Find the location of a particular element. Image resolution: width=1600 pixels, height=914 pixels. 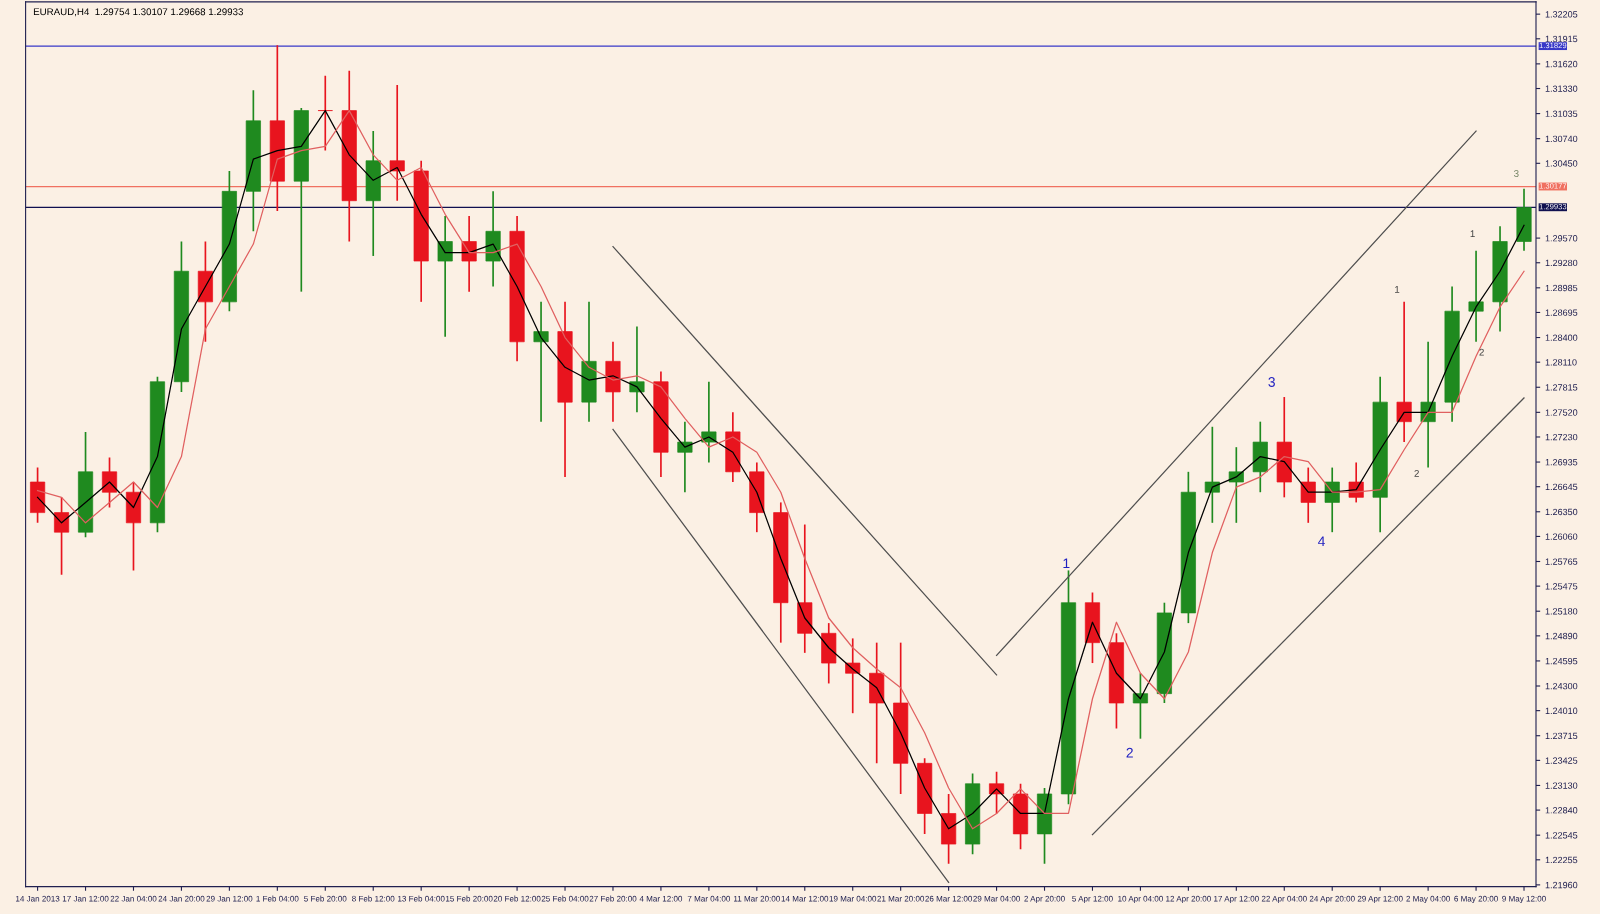

x-tick-label: 17 Jan 12:00 is located at coordinates (85, 898).